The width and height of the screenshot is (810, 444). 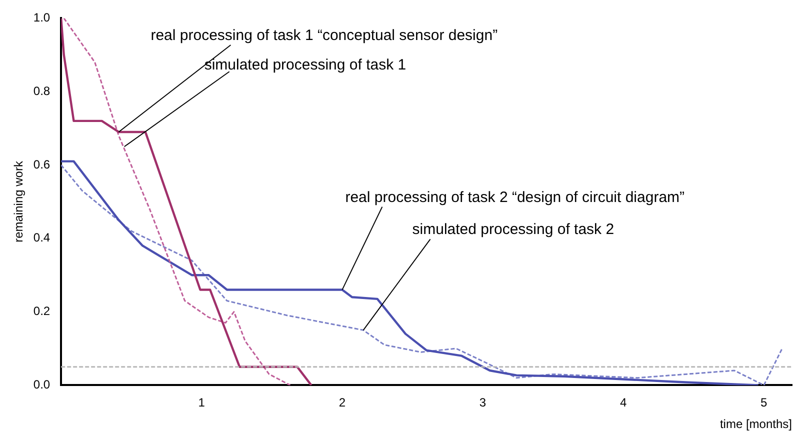 I want to click on x-tick-label: 3, so click(x=482, y=403).